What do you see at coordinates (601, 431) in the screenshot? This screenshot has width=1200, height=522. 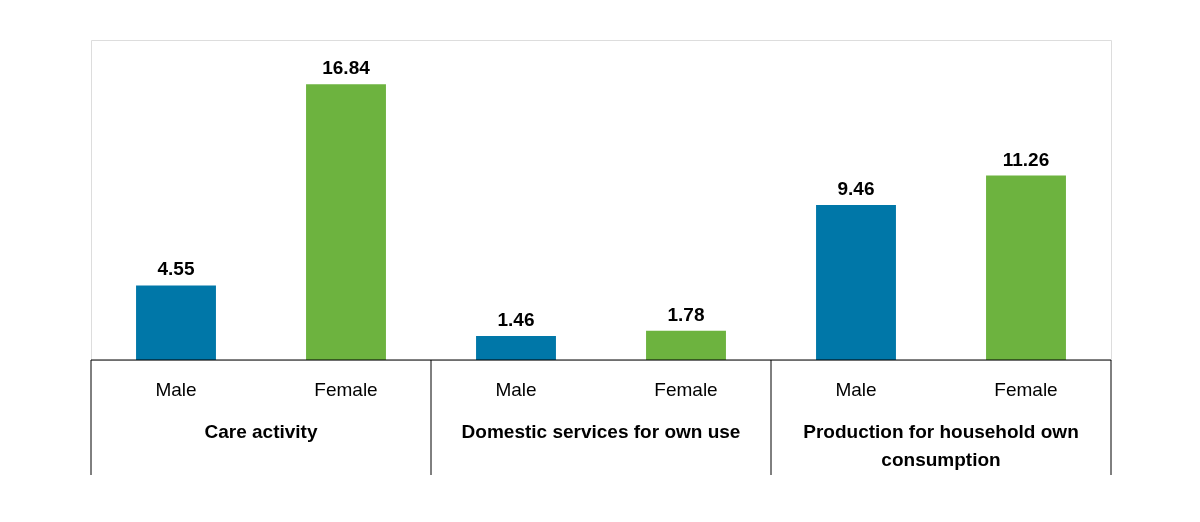 I see `x-tick-label: Domestic services for own use` at bounding box center [601, 431].